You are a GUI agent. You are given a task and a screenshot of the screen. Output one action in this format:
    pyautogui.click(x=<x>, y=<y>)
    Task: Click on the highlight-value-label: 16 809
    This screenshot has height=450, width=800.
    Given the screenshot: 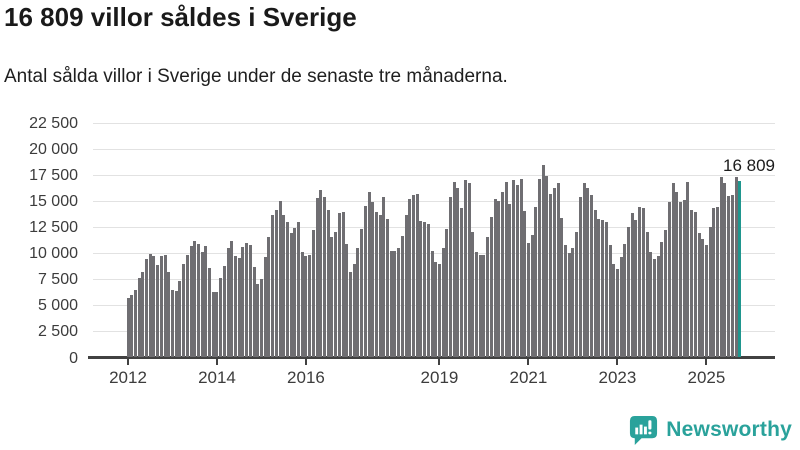 What is the action you would take?
    pyautogui.click(x=749, y=165)
    